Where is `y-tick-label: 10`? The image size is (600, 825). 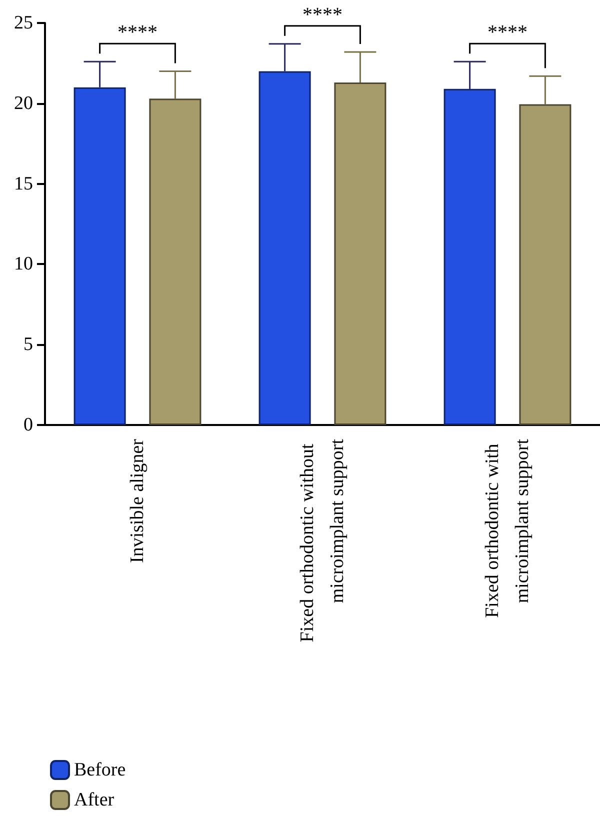 y-tick-label: 10 is located at coordinates (23, 264).